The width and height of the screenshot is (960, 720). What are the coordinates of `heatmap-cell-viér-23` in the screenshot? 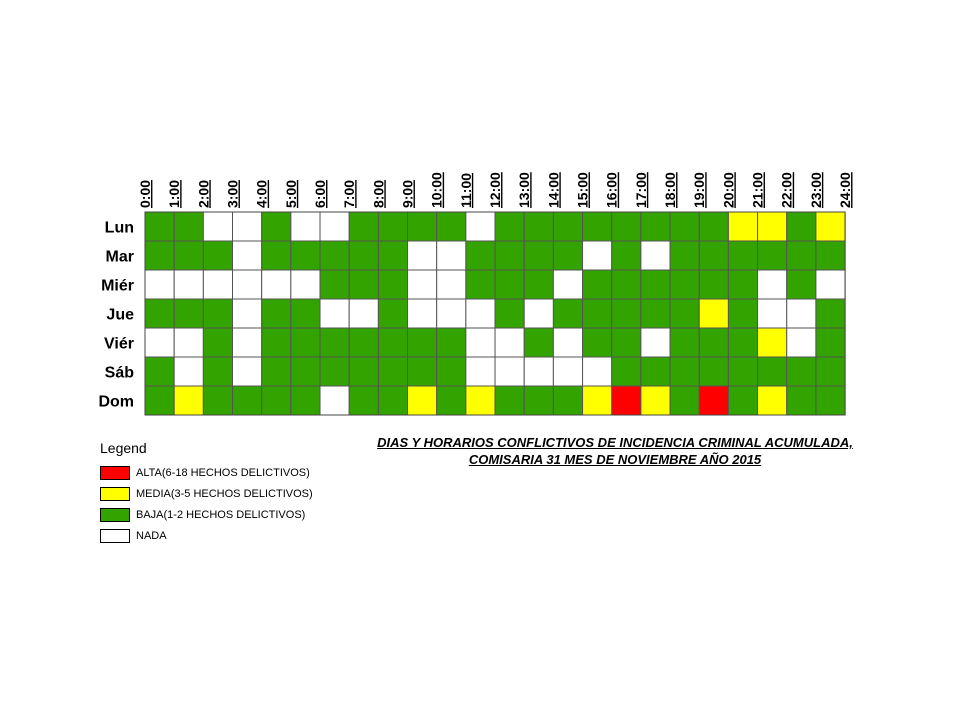 It's located at (830, 342).